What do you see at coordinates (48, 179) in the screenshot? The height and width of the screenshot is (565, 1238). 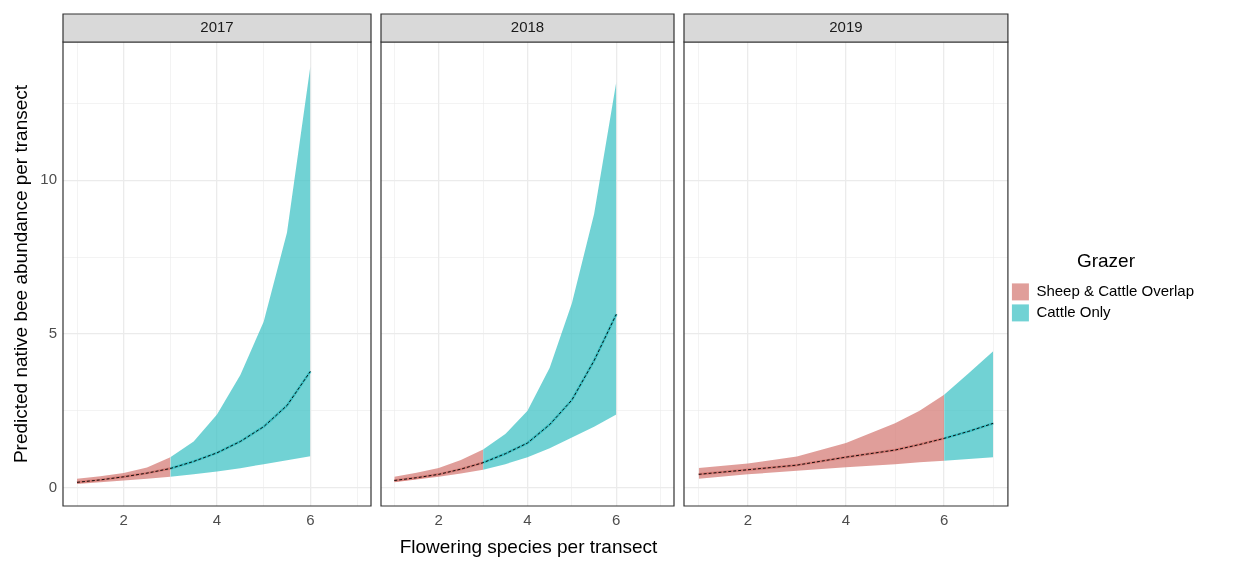 I see `y-tick-label: 10` at bounding box center [48, 179].